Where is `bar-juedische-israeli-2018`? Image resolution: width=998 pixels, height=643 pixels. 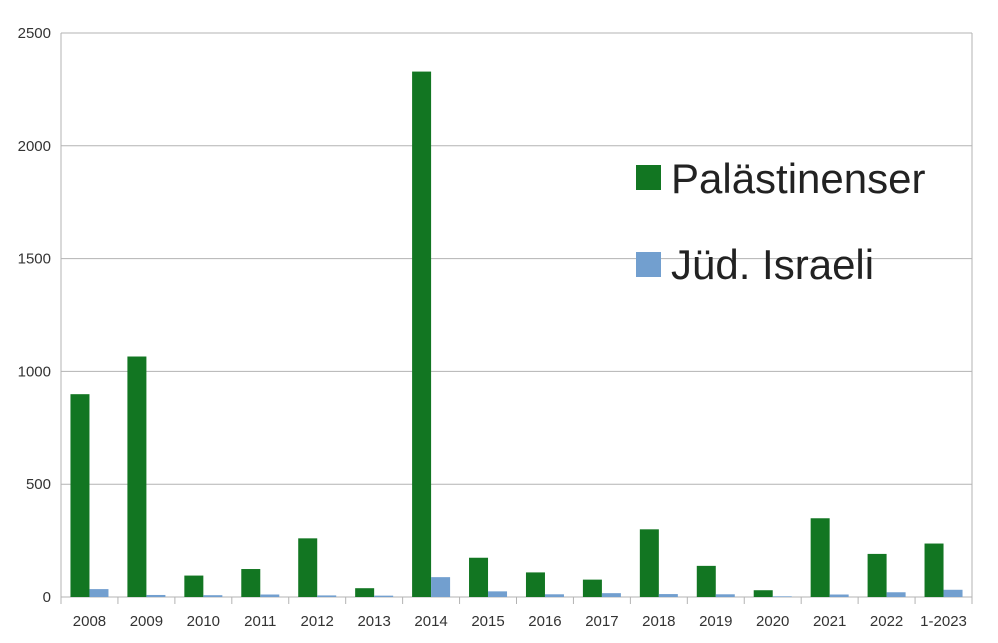
bar-juedische-israeli-2018 is located at coordinates (668, 595).